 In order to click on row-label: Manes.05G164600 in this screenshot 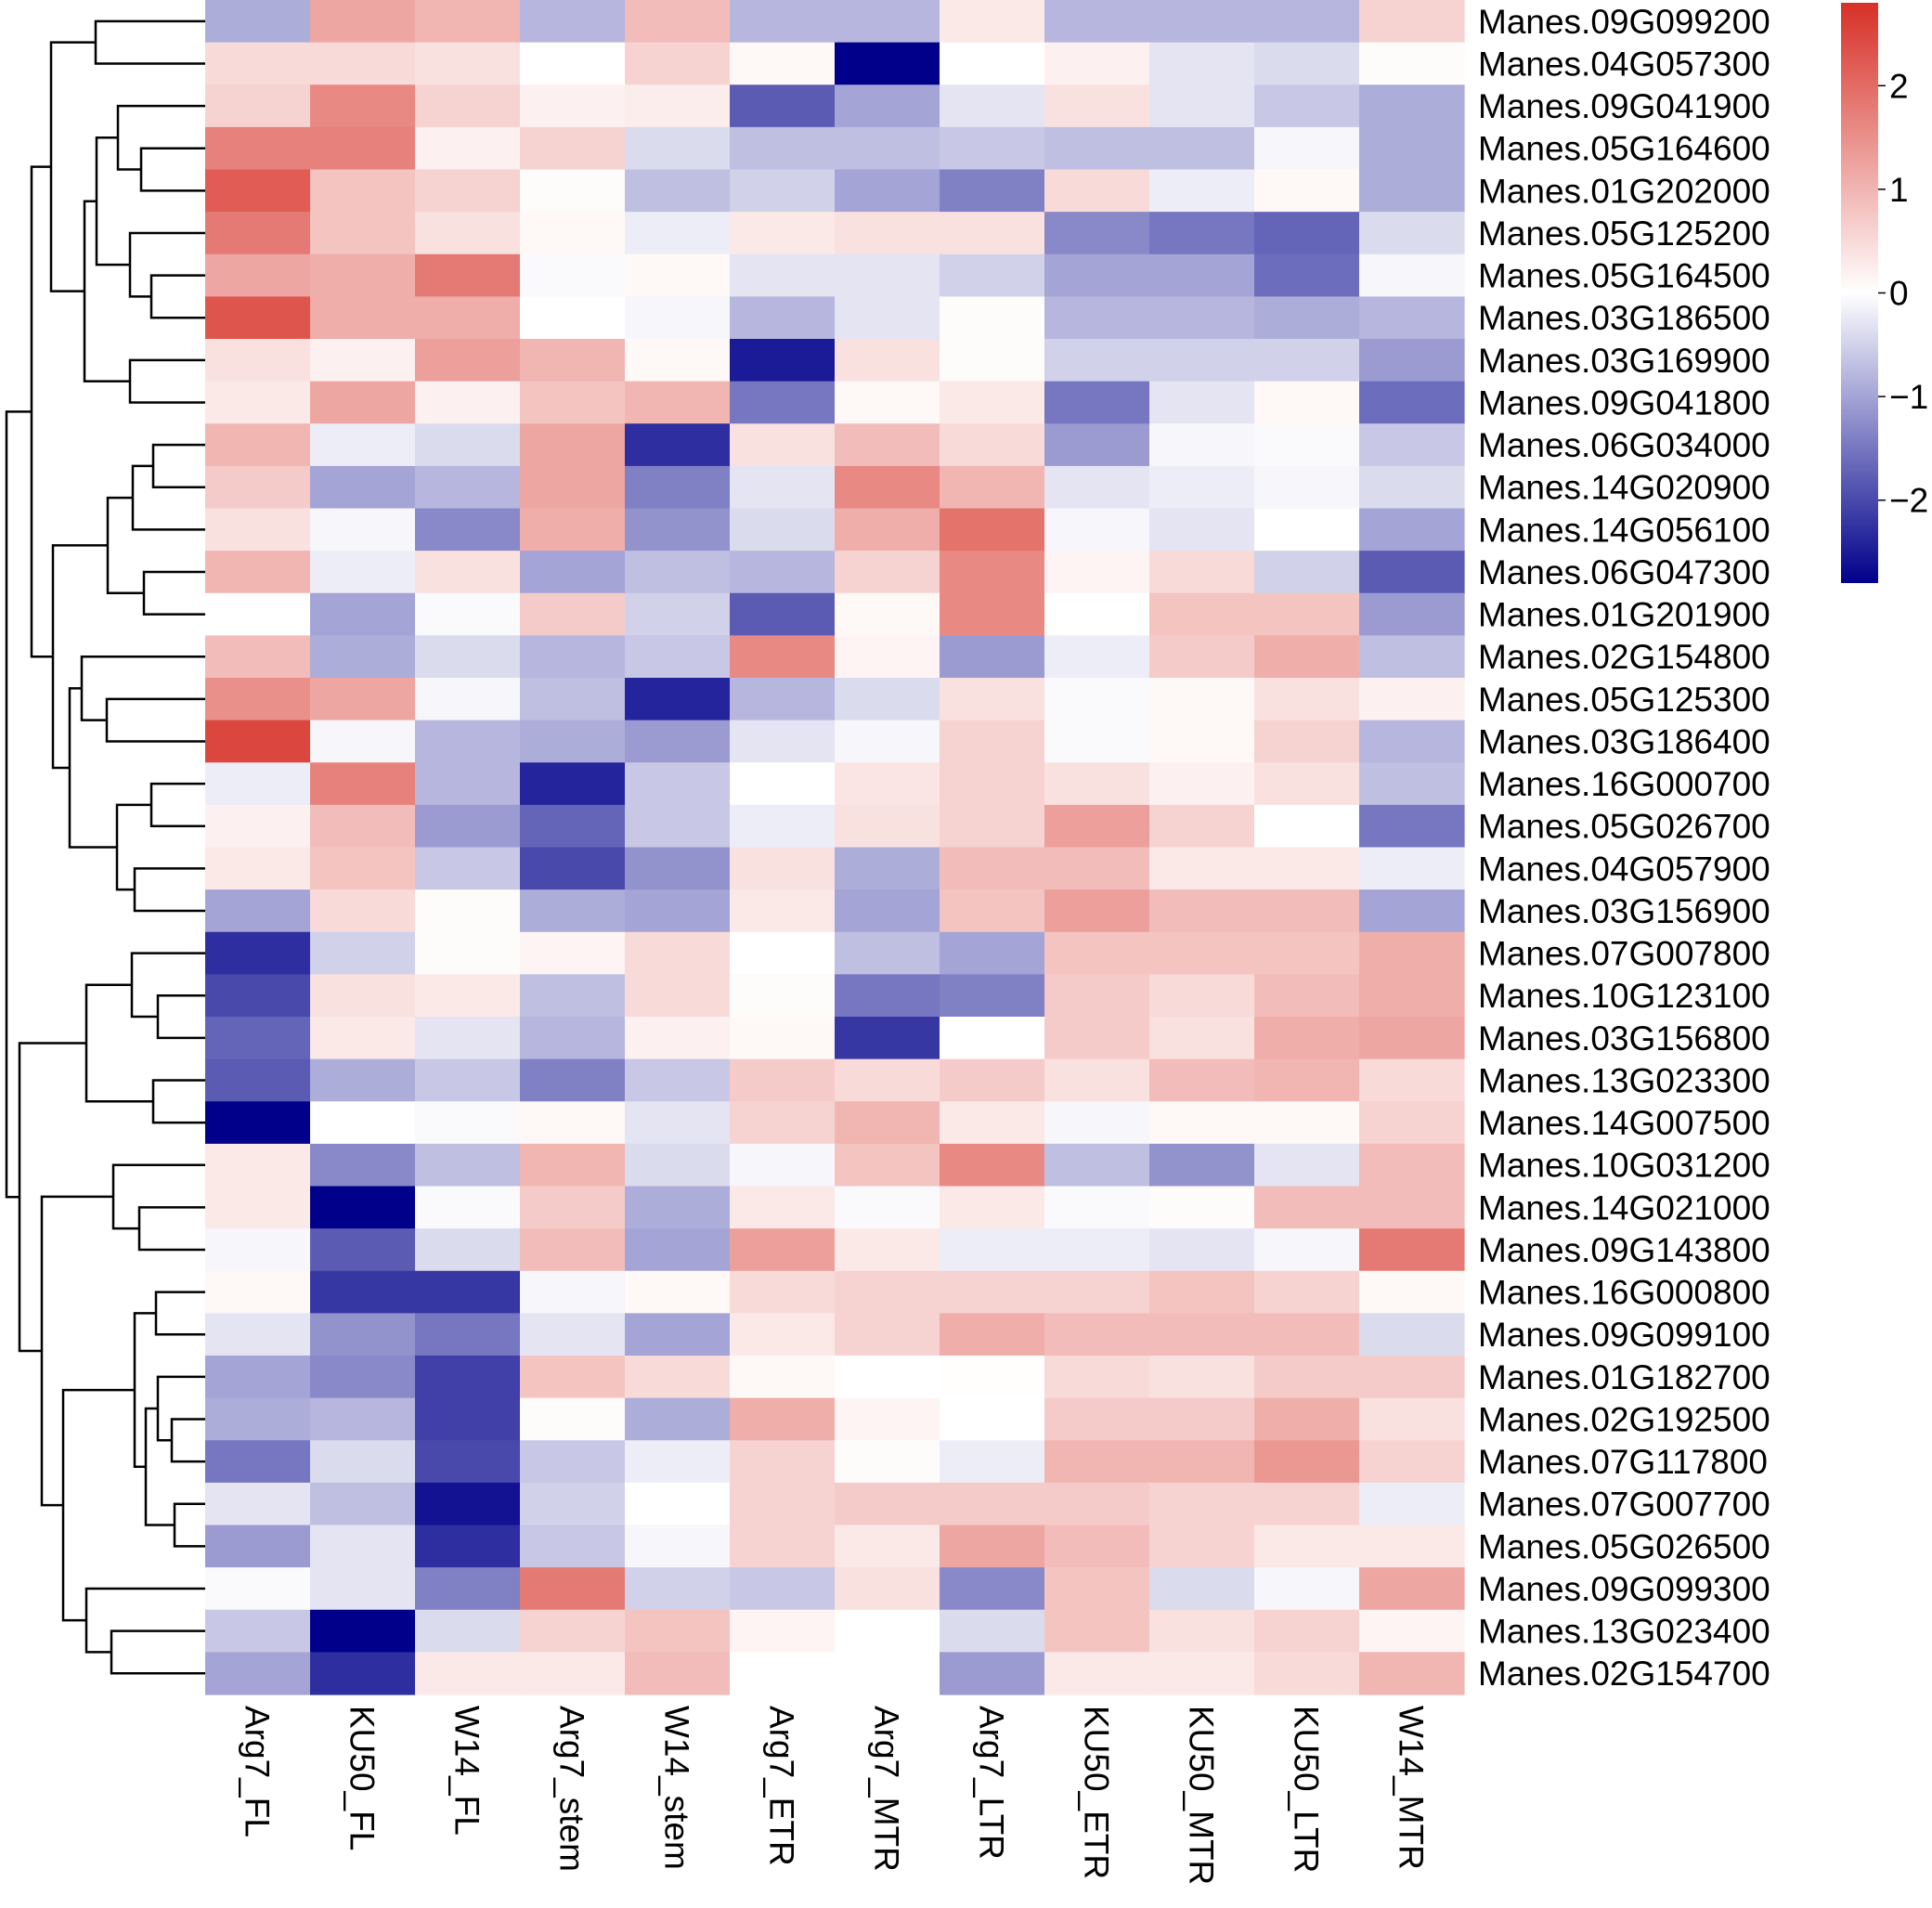, I will do `click(1624, 149)`.